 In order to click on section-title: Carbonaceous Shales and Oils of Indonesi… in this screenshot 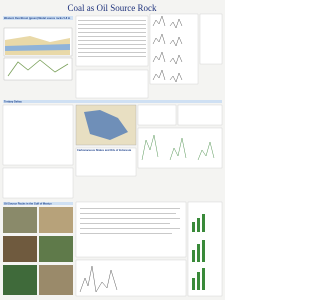, I will do `click(104, 150)`.